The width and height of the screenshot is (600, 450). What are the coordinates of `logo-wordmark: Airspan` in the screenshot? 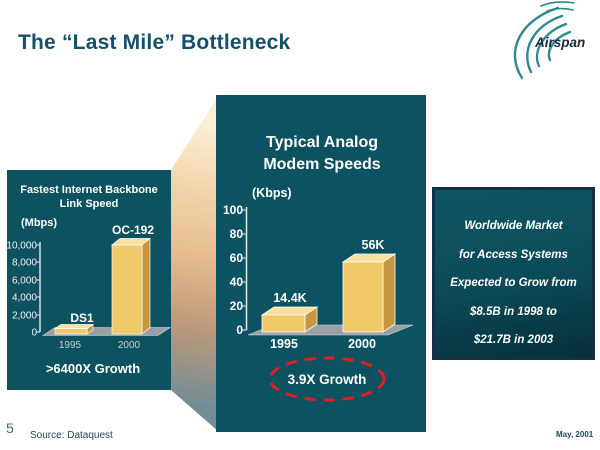 It's located at (559, 42).